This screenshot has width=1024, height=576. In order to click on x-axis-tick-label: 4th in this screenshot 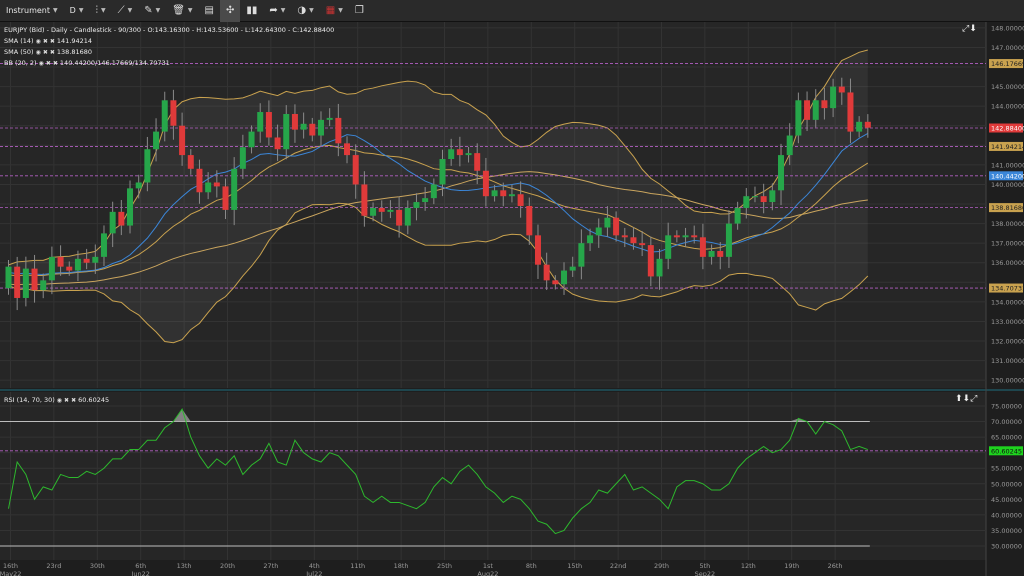, I will do `click(314, 566)`.